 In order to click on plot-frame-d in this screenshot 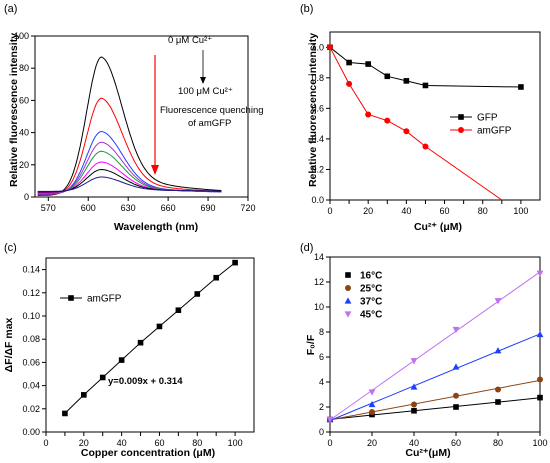, I will do `click(435, 344)`.